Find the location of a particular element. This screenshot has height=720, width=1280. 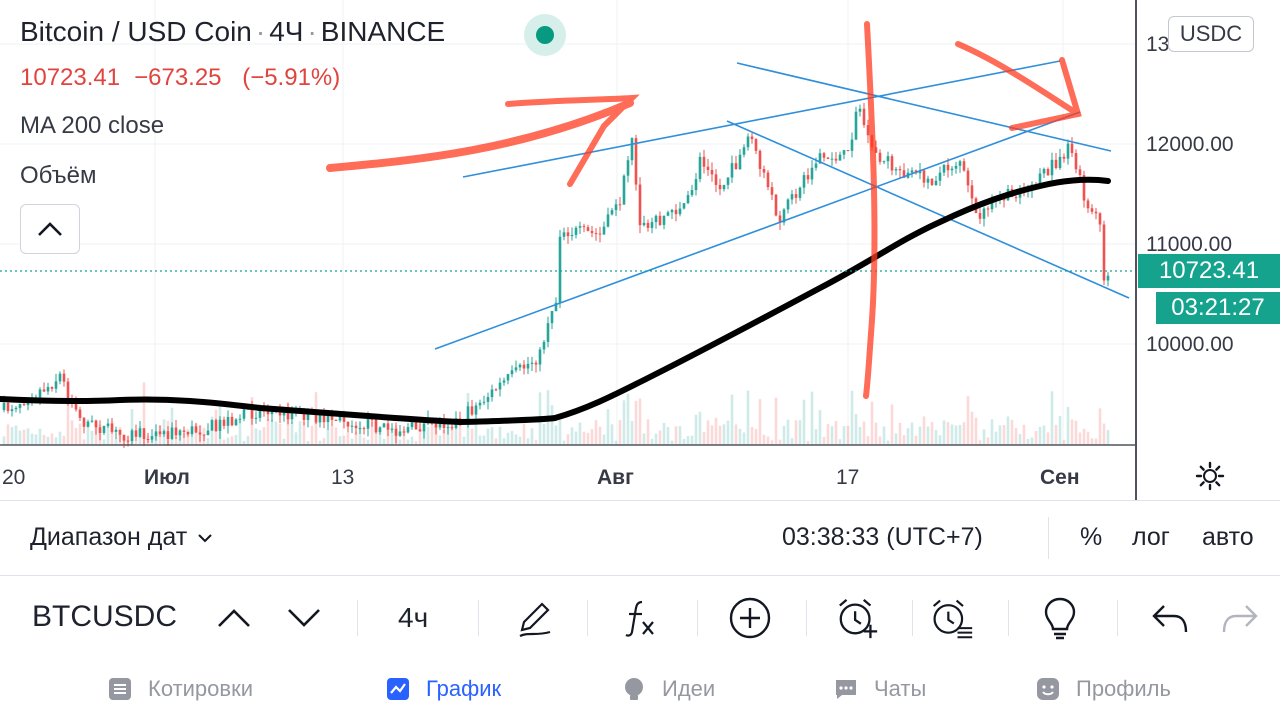

market-status-icon is located at coordinates (545, 35).